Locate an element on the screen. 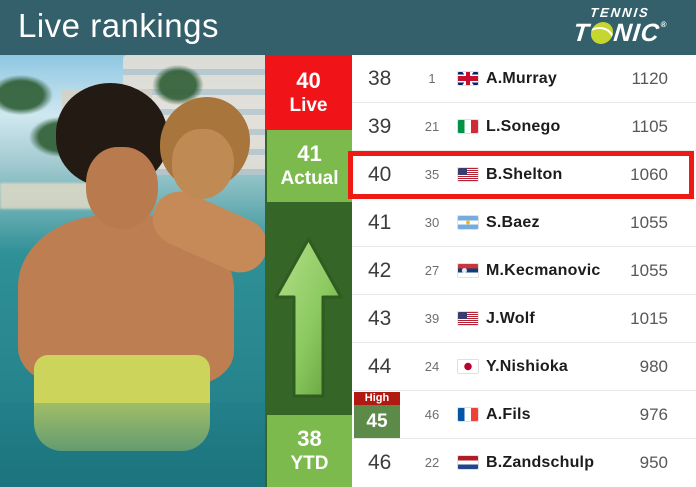 This screenshot has width=696, height=487. tennis-tonic-logo: TENNIS T NIC ® is located at coordinates (620, 28).